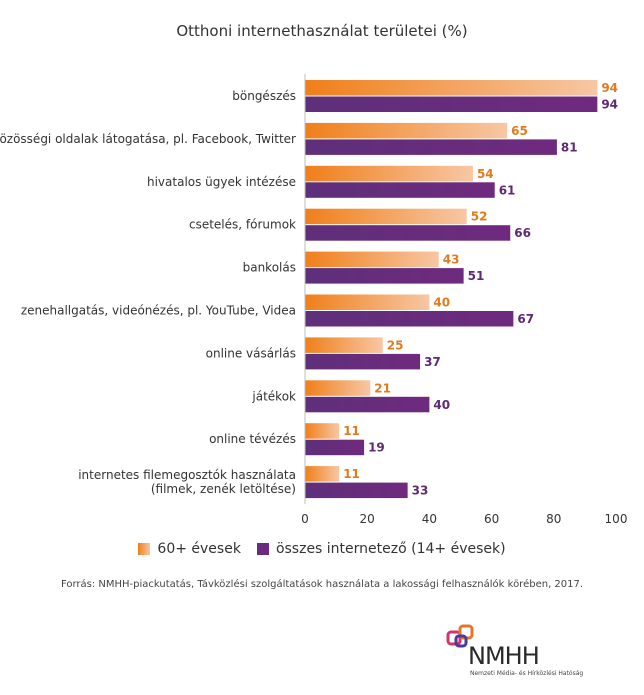 This screenshot has width=644, height=695. I want to click on logo-text: NMHH, so click(504, 656).